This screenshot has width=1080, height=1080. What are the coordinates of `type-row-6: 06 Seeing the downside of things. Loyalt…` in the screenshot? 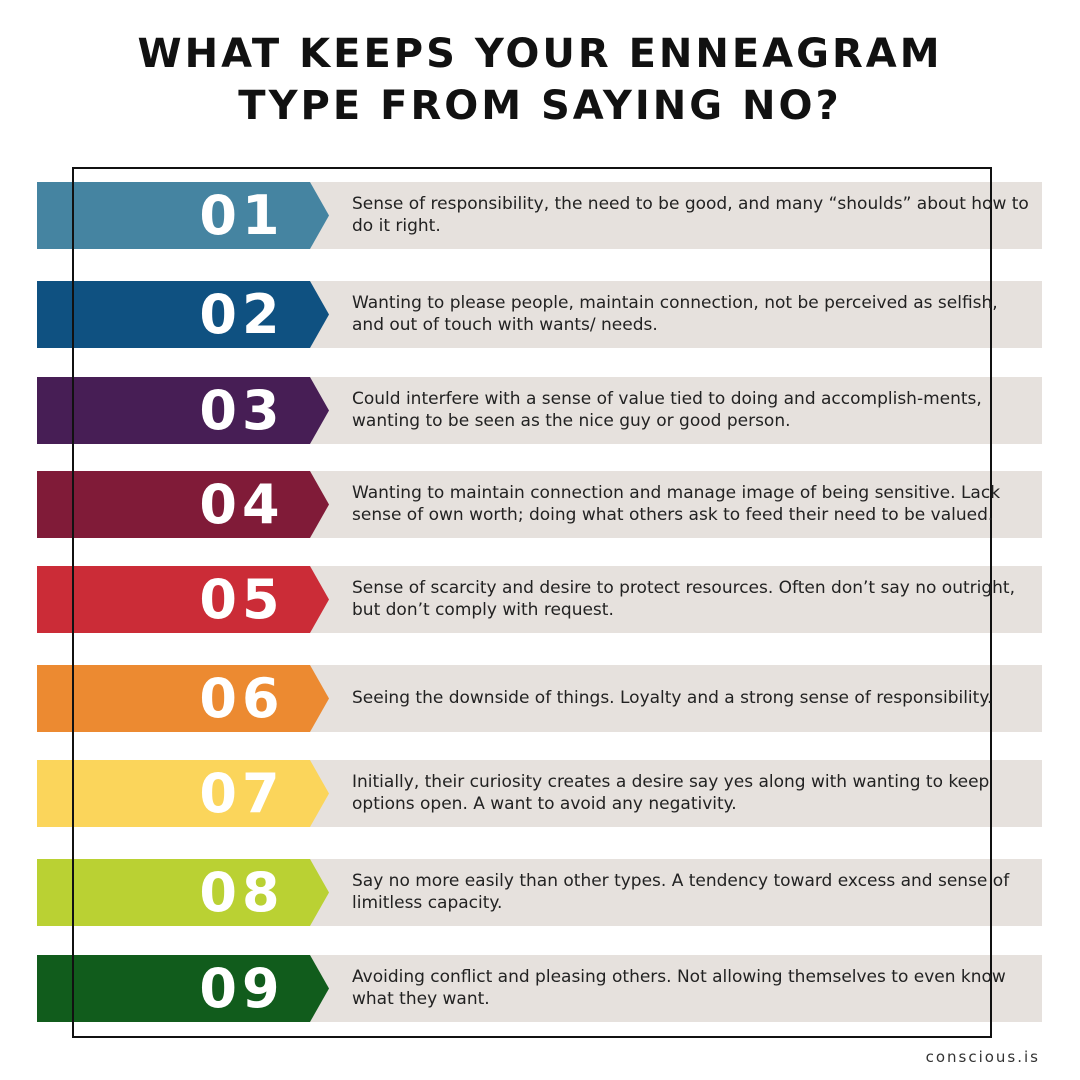 It's located at (539, 698).